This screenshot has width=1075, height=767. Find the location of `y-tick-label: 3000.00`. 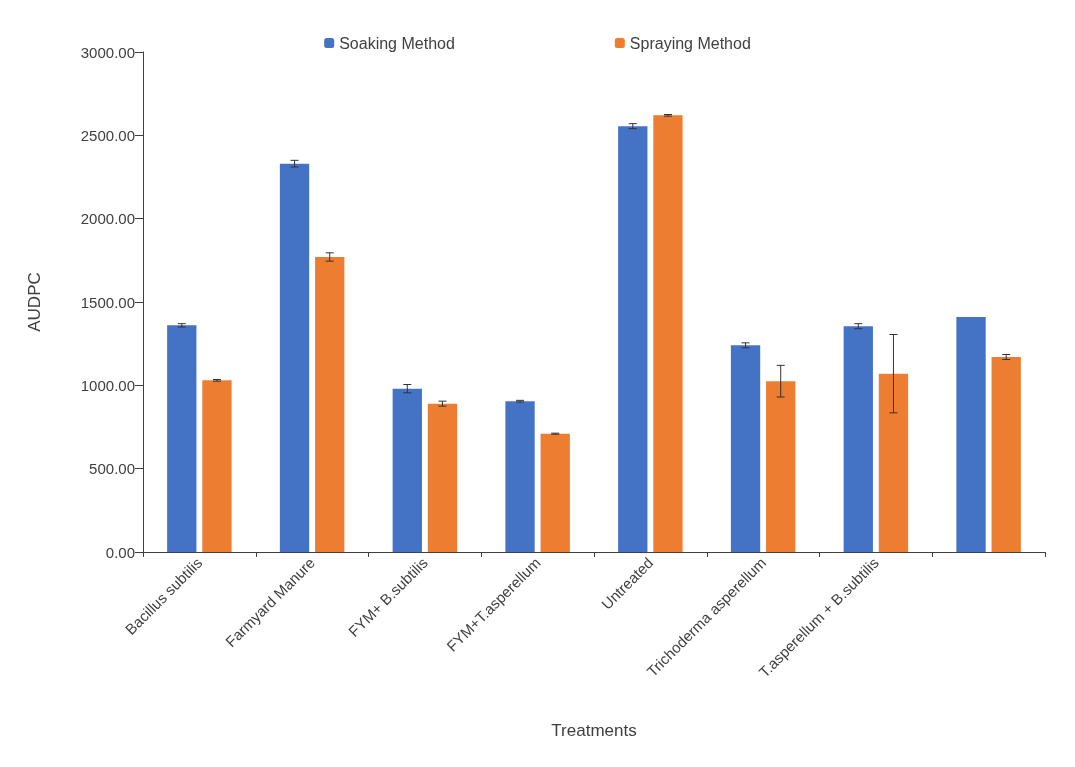

y-tick-label: 3000.00 is located at coordinates (107, 52).